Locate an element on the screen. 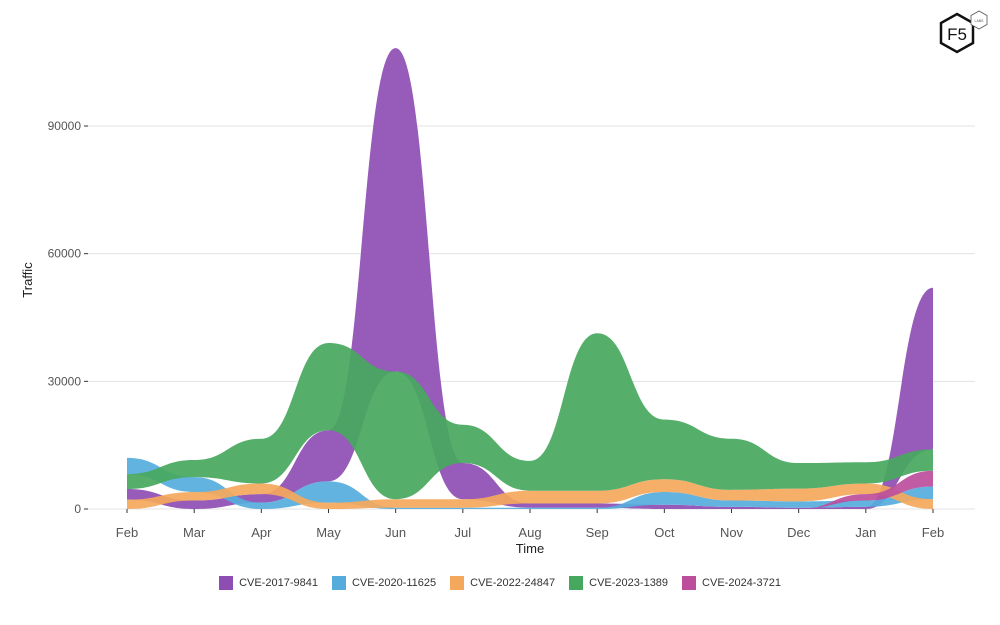 This screenshot has width=1000, height=625. y-axis: 0 30000 60000 90000 is located at coordinates (68, 317).